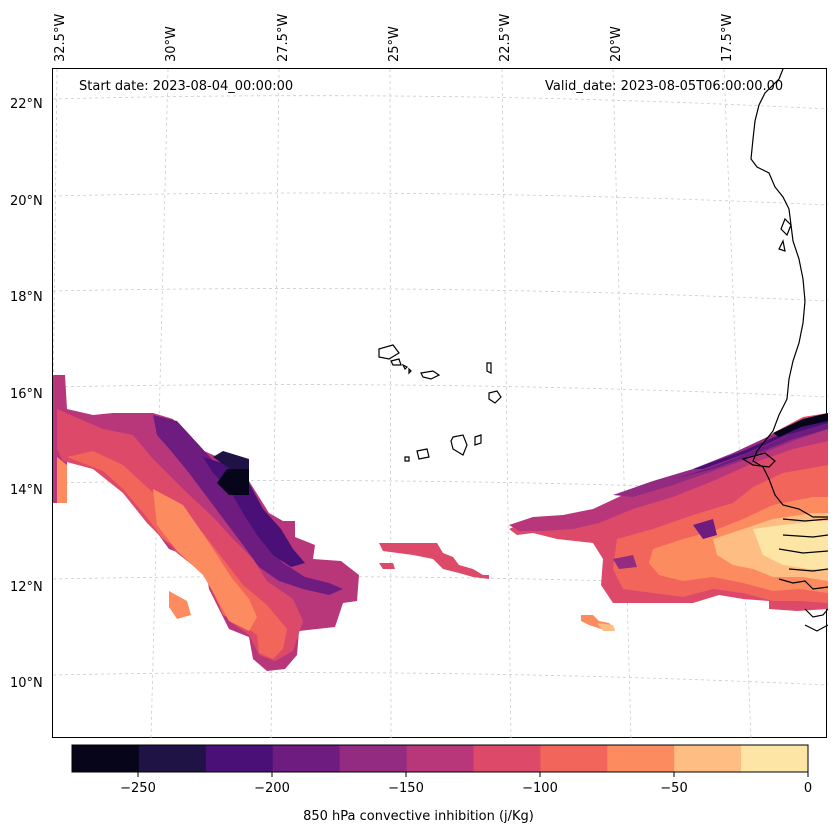 This screenshot has height=836, width=837. What do you see at coordinates (784, 350) in the screenshot?
I see `coastline` at bounding box center [784, 350].